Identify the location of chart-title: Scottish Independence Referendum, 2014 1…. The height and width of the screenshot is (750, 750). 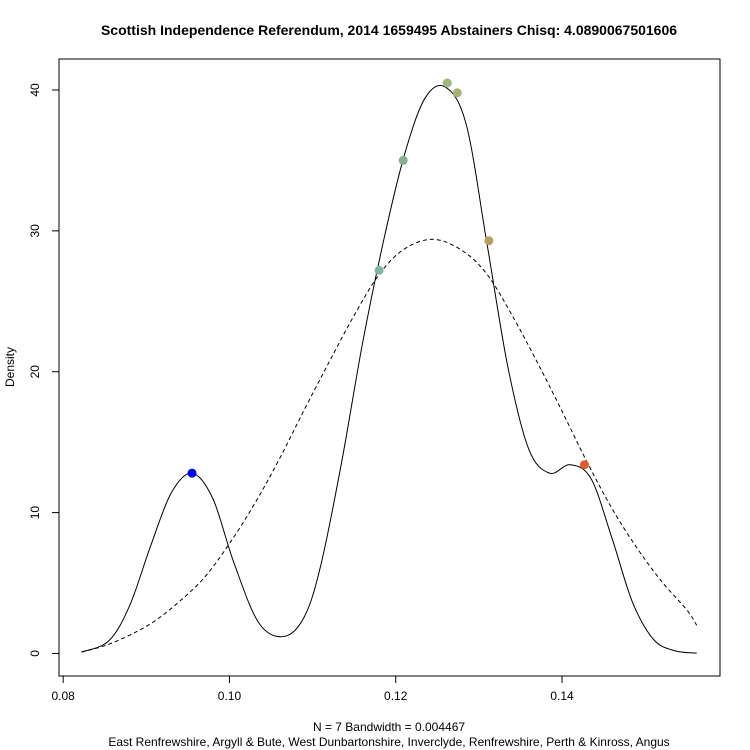
(389, 30).